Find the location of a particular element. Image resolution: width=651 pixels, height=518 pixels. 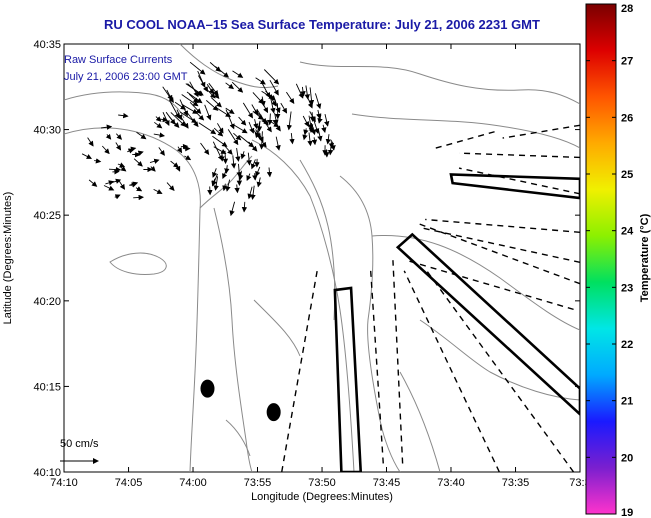

x-tick-label: 74:00 is located at coordinates (193, 483).